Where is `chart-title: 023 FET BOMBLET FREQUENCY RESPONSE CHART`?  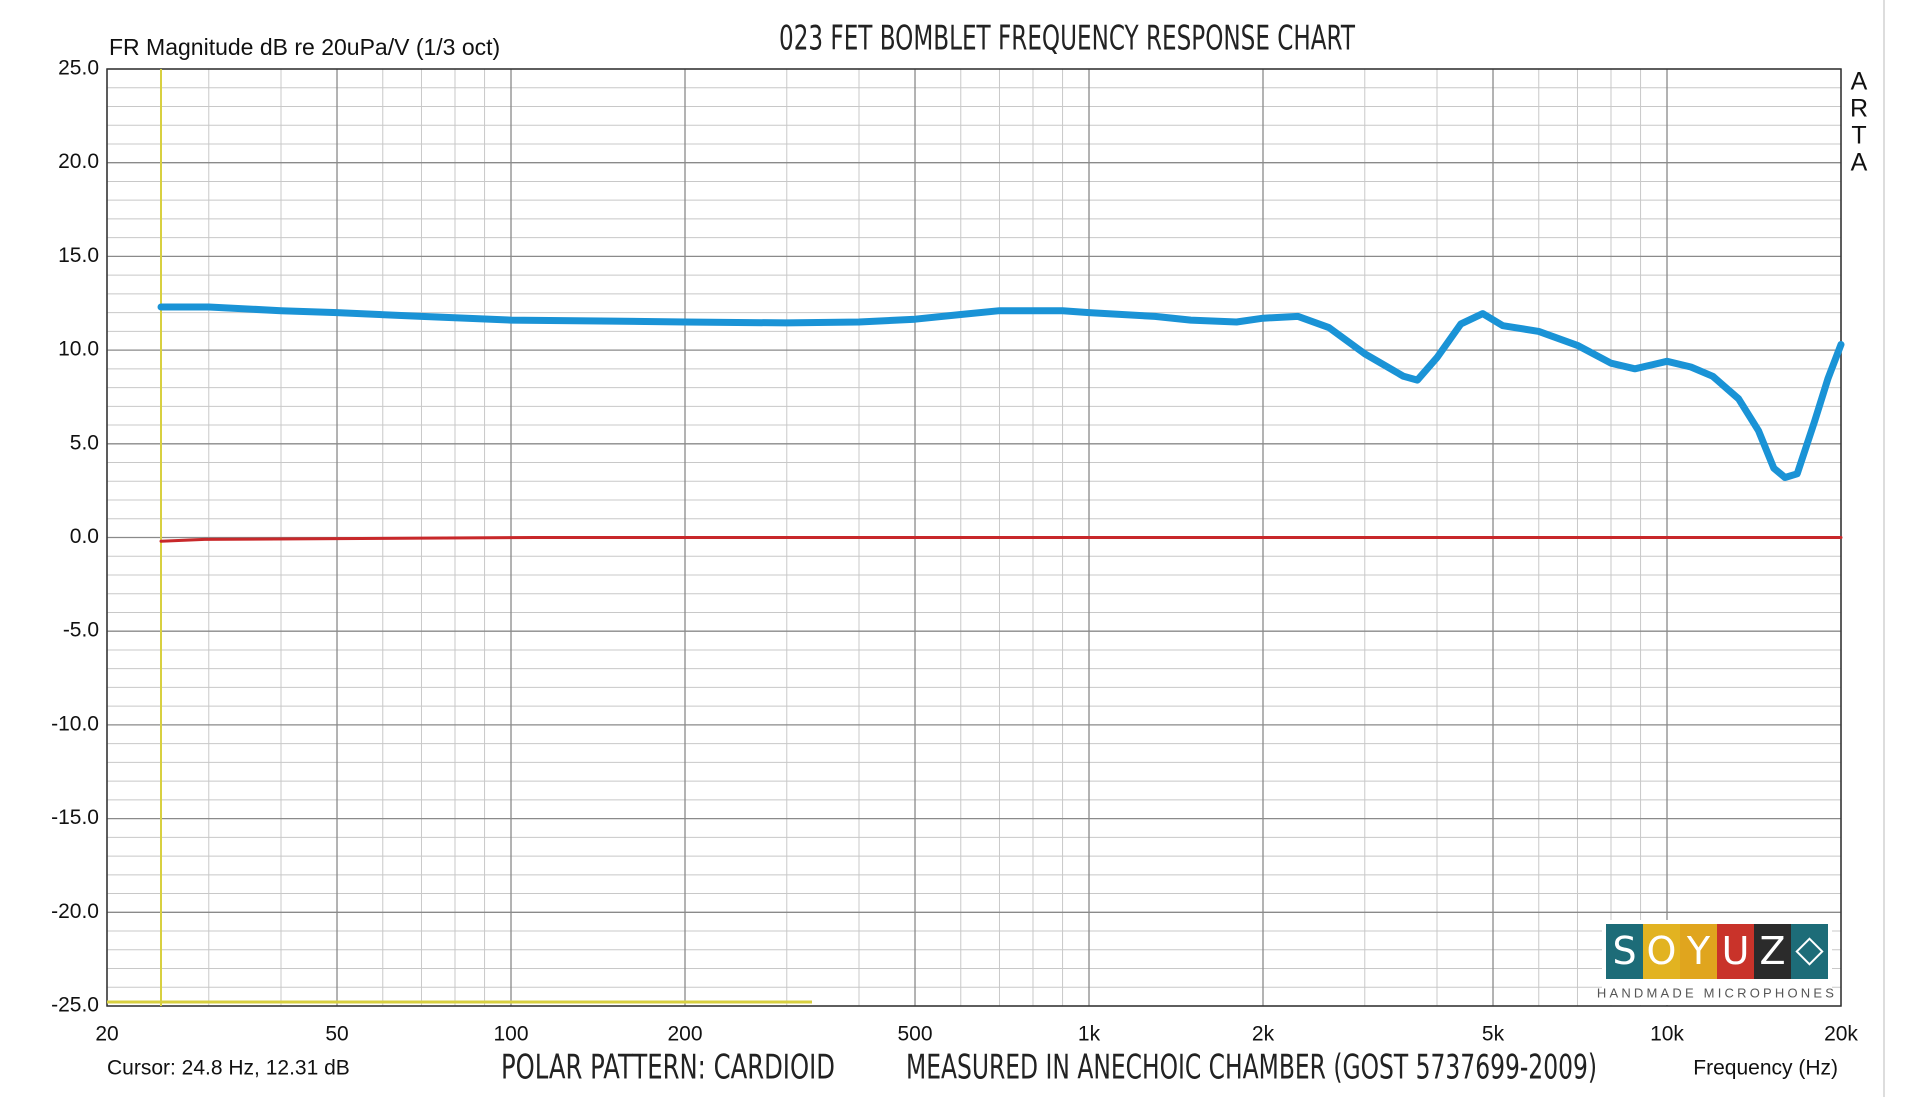
chart-title: 023 FET BOMBLET FREQUENCY RESPONSE CHART is located at coordinates (1067, 39).